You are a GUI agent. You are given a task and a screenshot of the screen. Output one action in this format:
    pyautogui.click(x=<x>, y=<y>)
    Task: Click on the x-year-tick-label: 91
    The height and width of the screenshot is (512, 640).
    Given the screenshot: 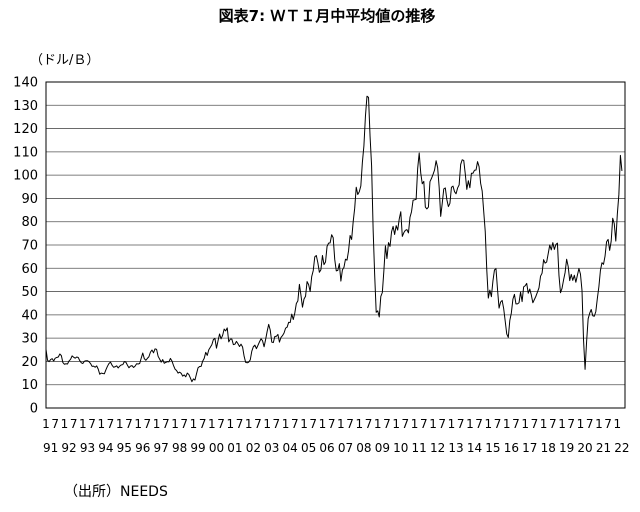 What is the action you would take?
    pyautogui.click(x=50, y=448)
    